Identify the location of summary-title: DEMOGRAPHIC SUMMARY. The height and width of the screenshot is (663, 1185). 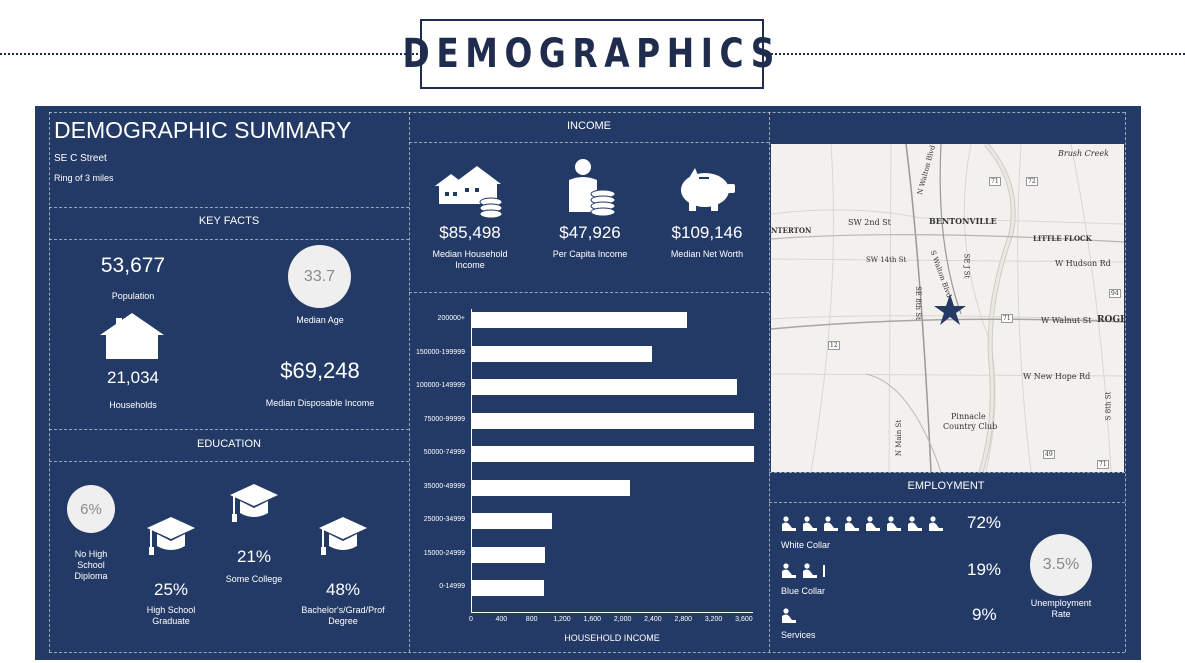
(203, 130).